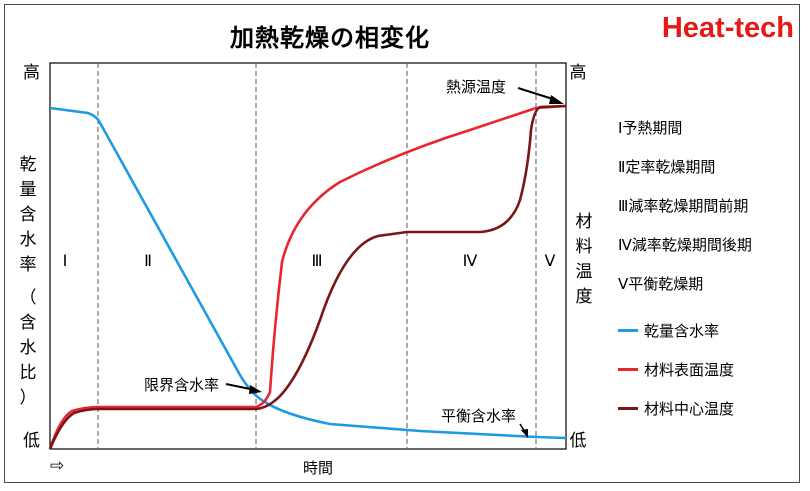  I want to click on left-axis-char: 乾, so click(28, 165).